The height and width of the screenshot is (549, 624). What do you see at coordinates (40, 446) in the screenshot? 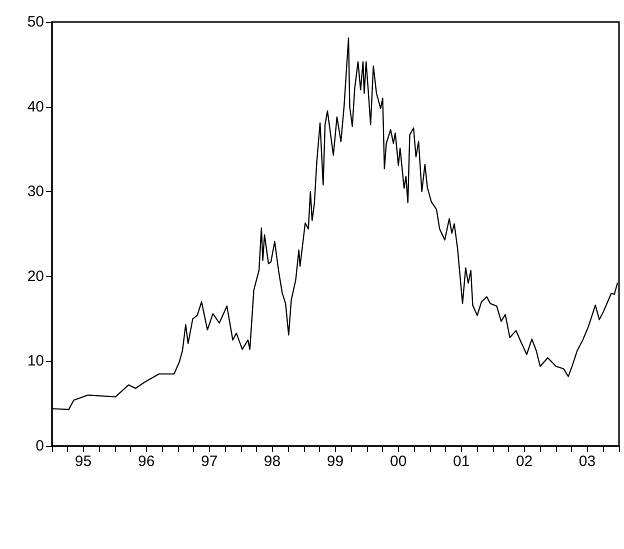
I see `y-tick-label: 0` at bounding box center [40, 446].